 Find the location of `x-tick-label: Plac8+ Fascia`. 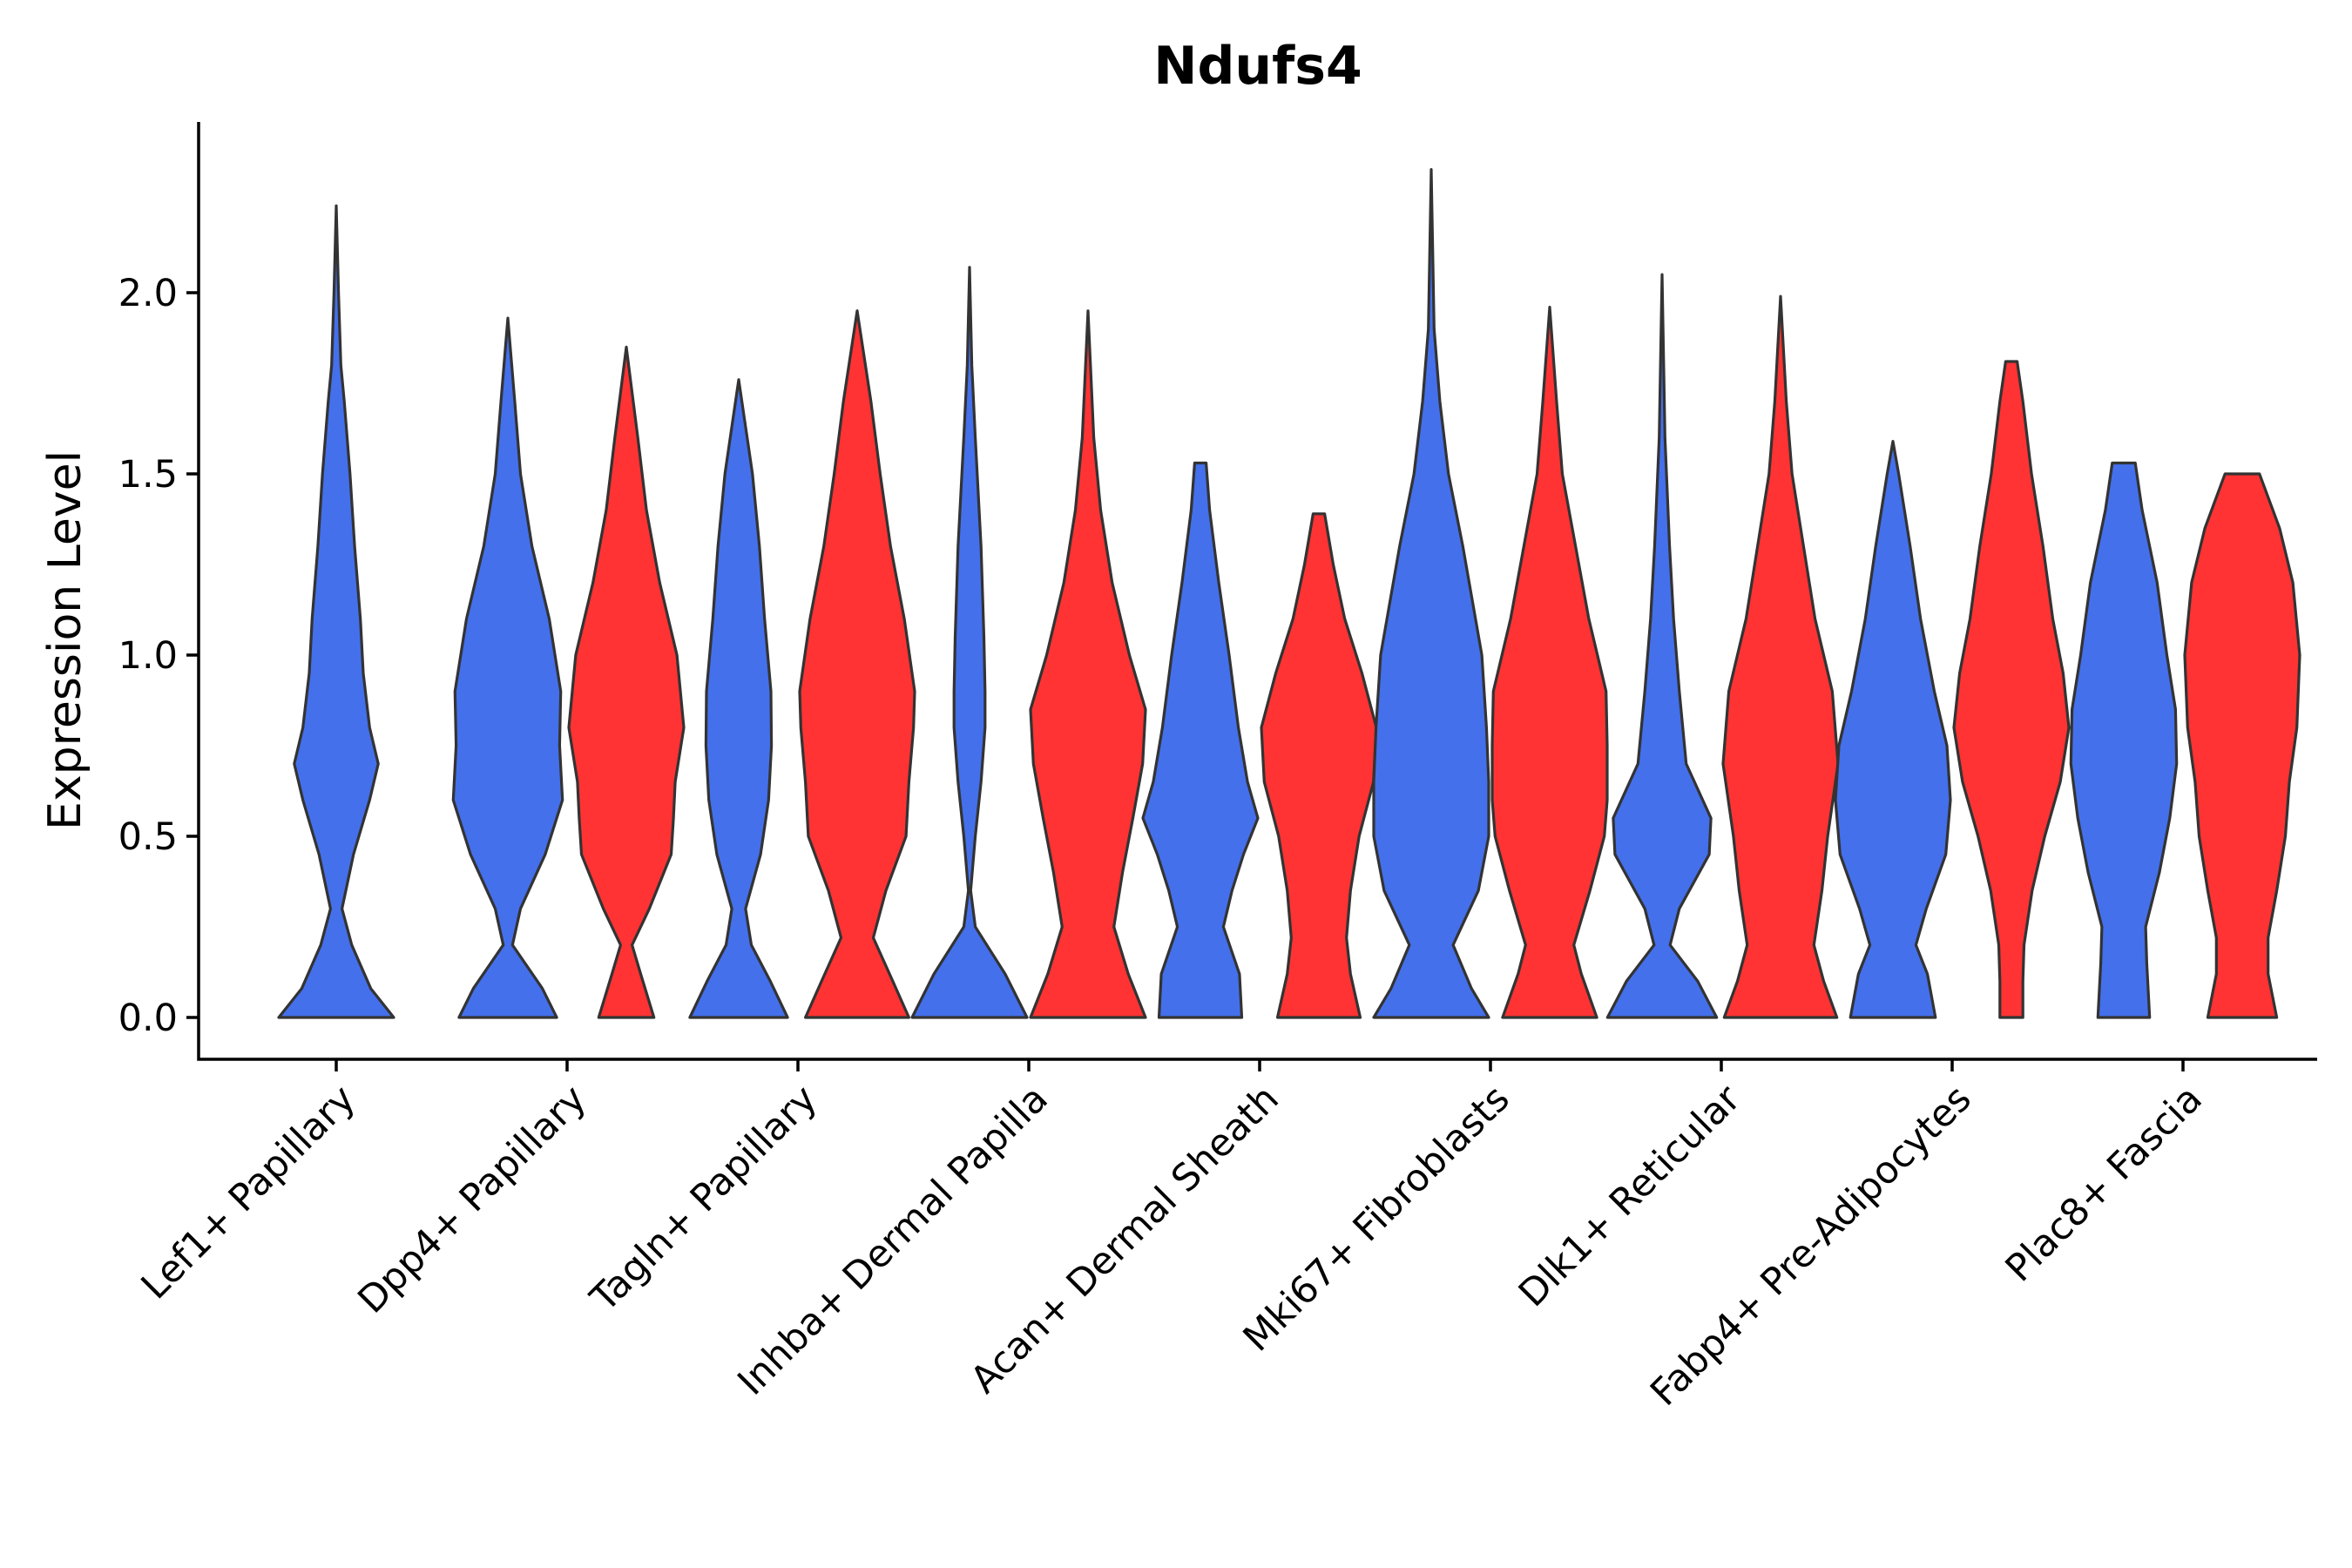

x-tick-label: Plac8+ Fascia is located at coordinates (2104, 1183).